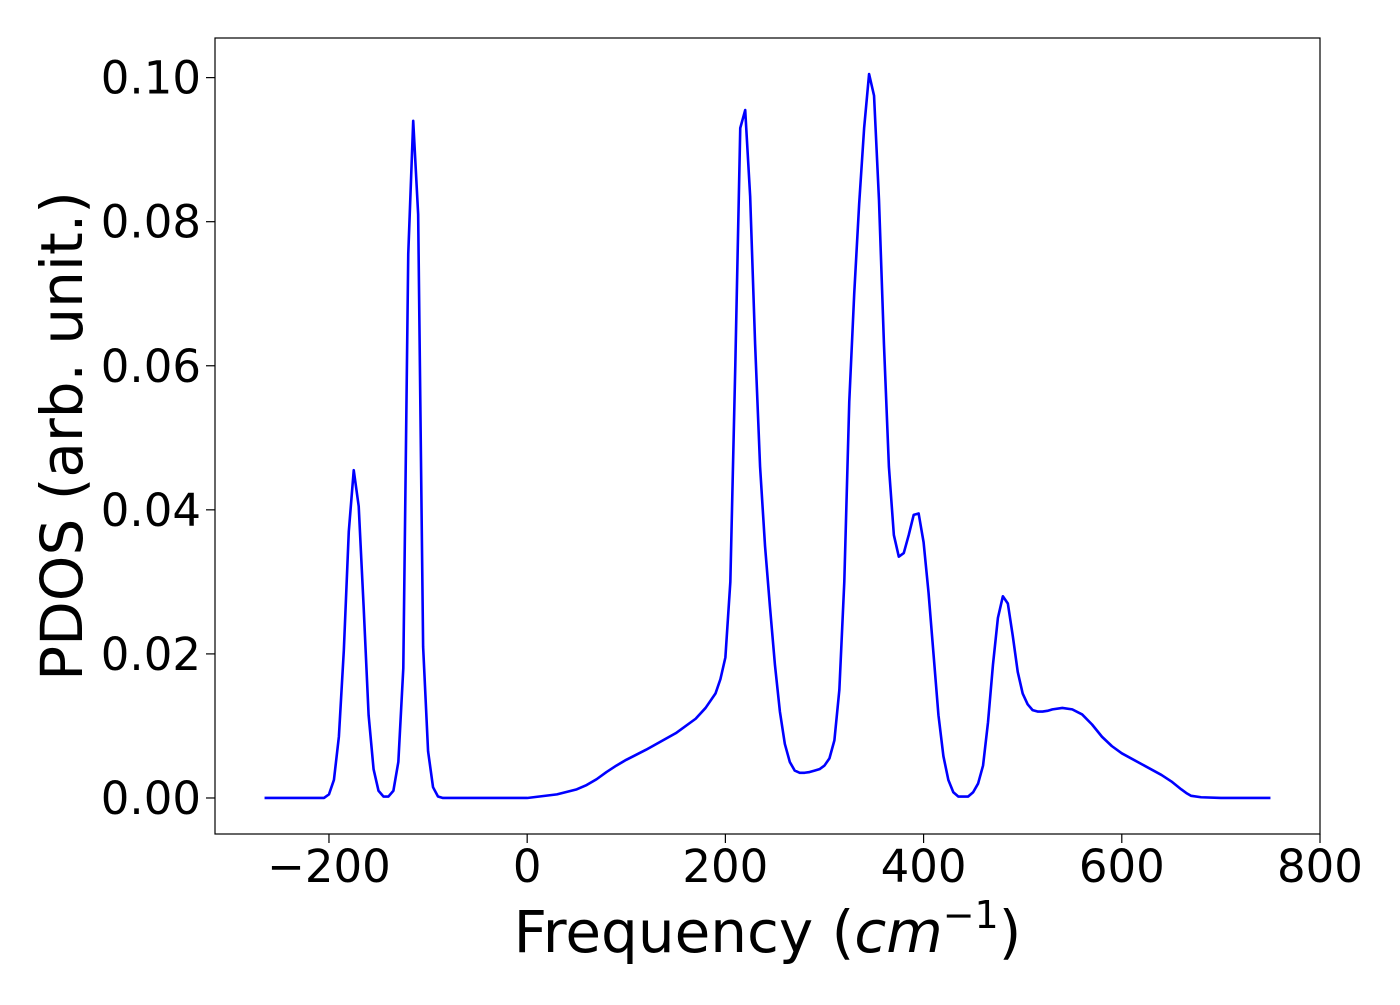 This screenshot has width=1400, height=1005. Describe the element at coordinates (151, 510) in the screenshot. I see `y-tick-label: 0.04` at that location.